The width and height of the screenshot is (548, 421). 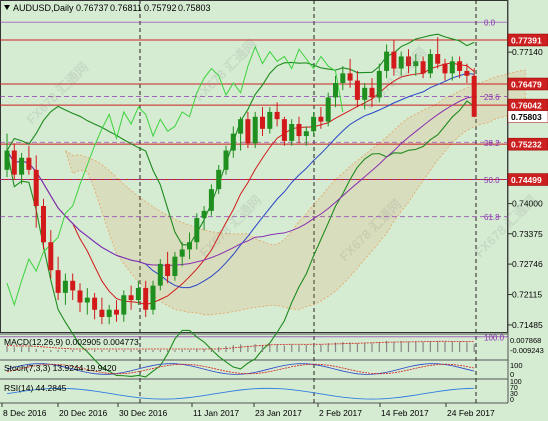 What do you see at coordinates (525, 340) in the screenshot?
I see `macd-axis-top: 0.007868` at bounding box center [525, 340].